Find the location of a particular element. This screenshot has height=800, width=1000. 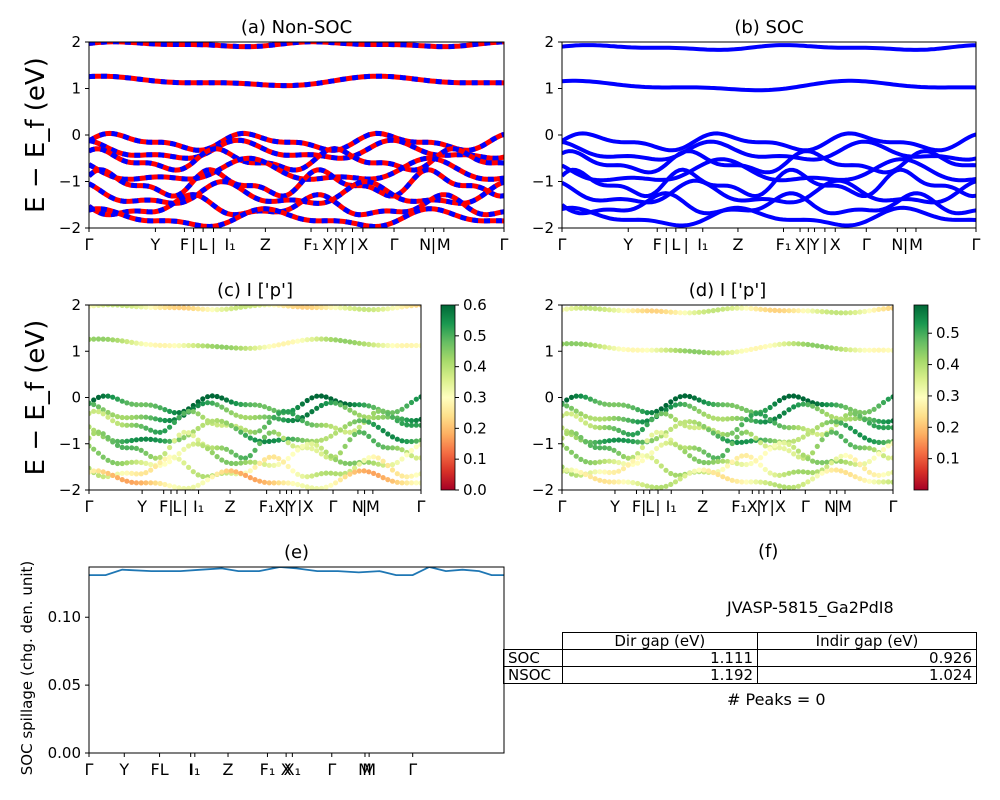

y-tick-label: 1 is located at coordinates (76, 351).